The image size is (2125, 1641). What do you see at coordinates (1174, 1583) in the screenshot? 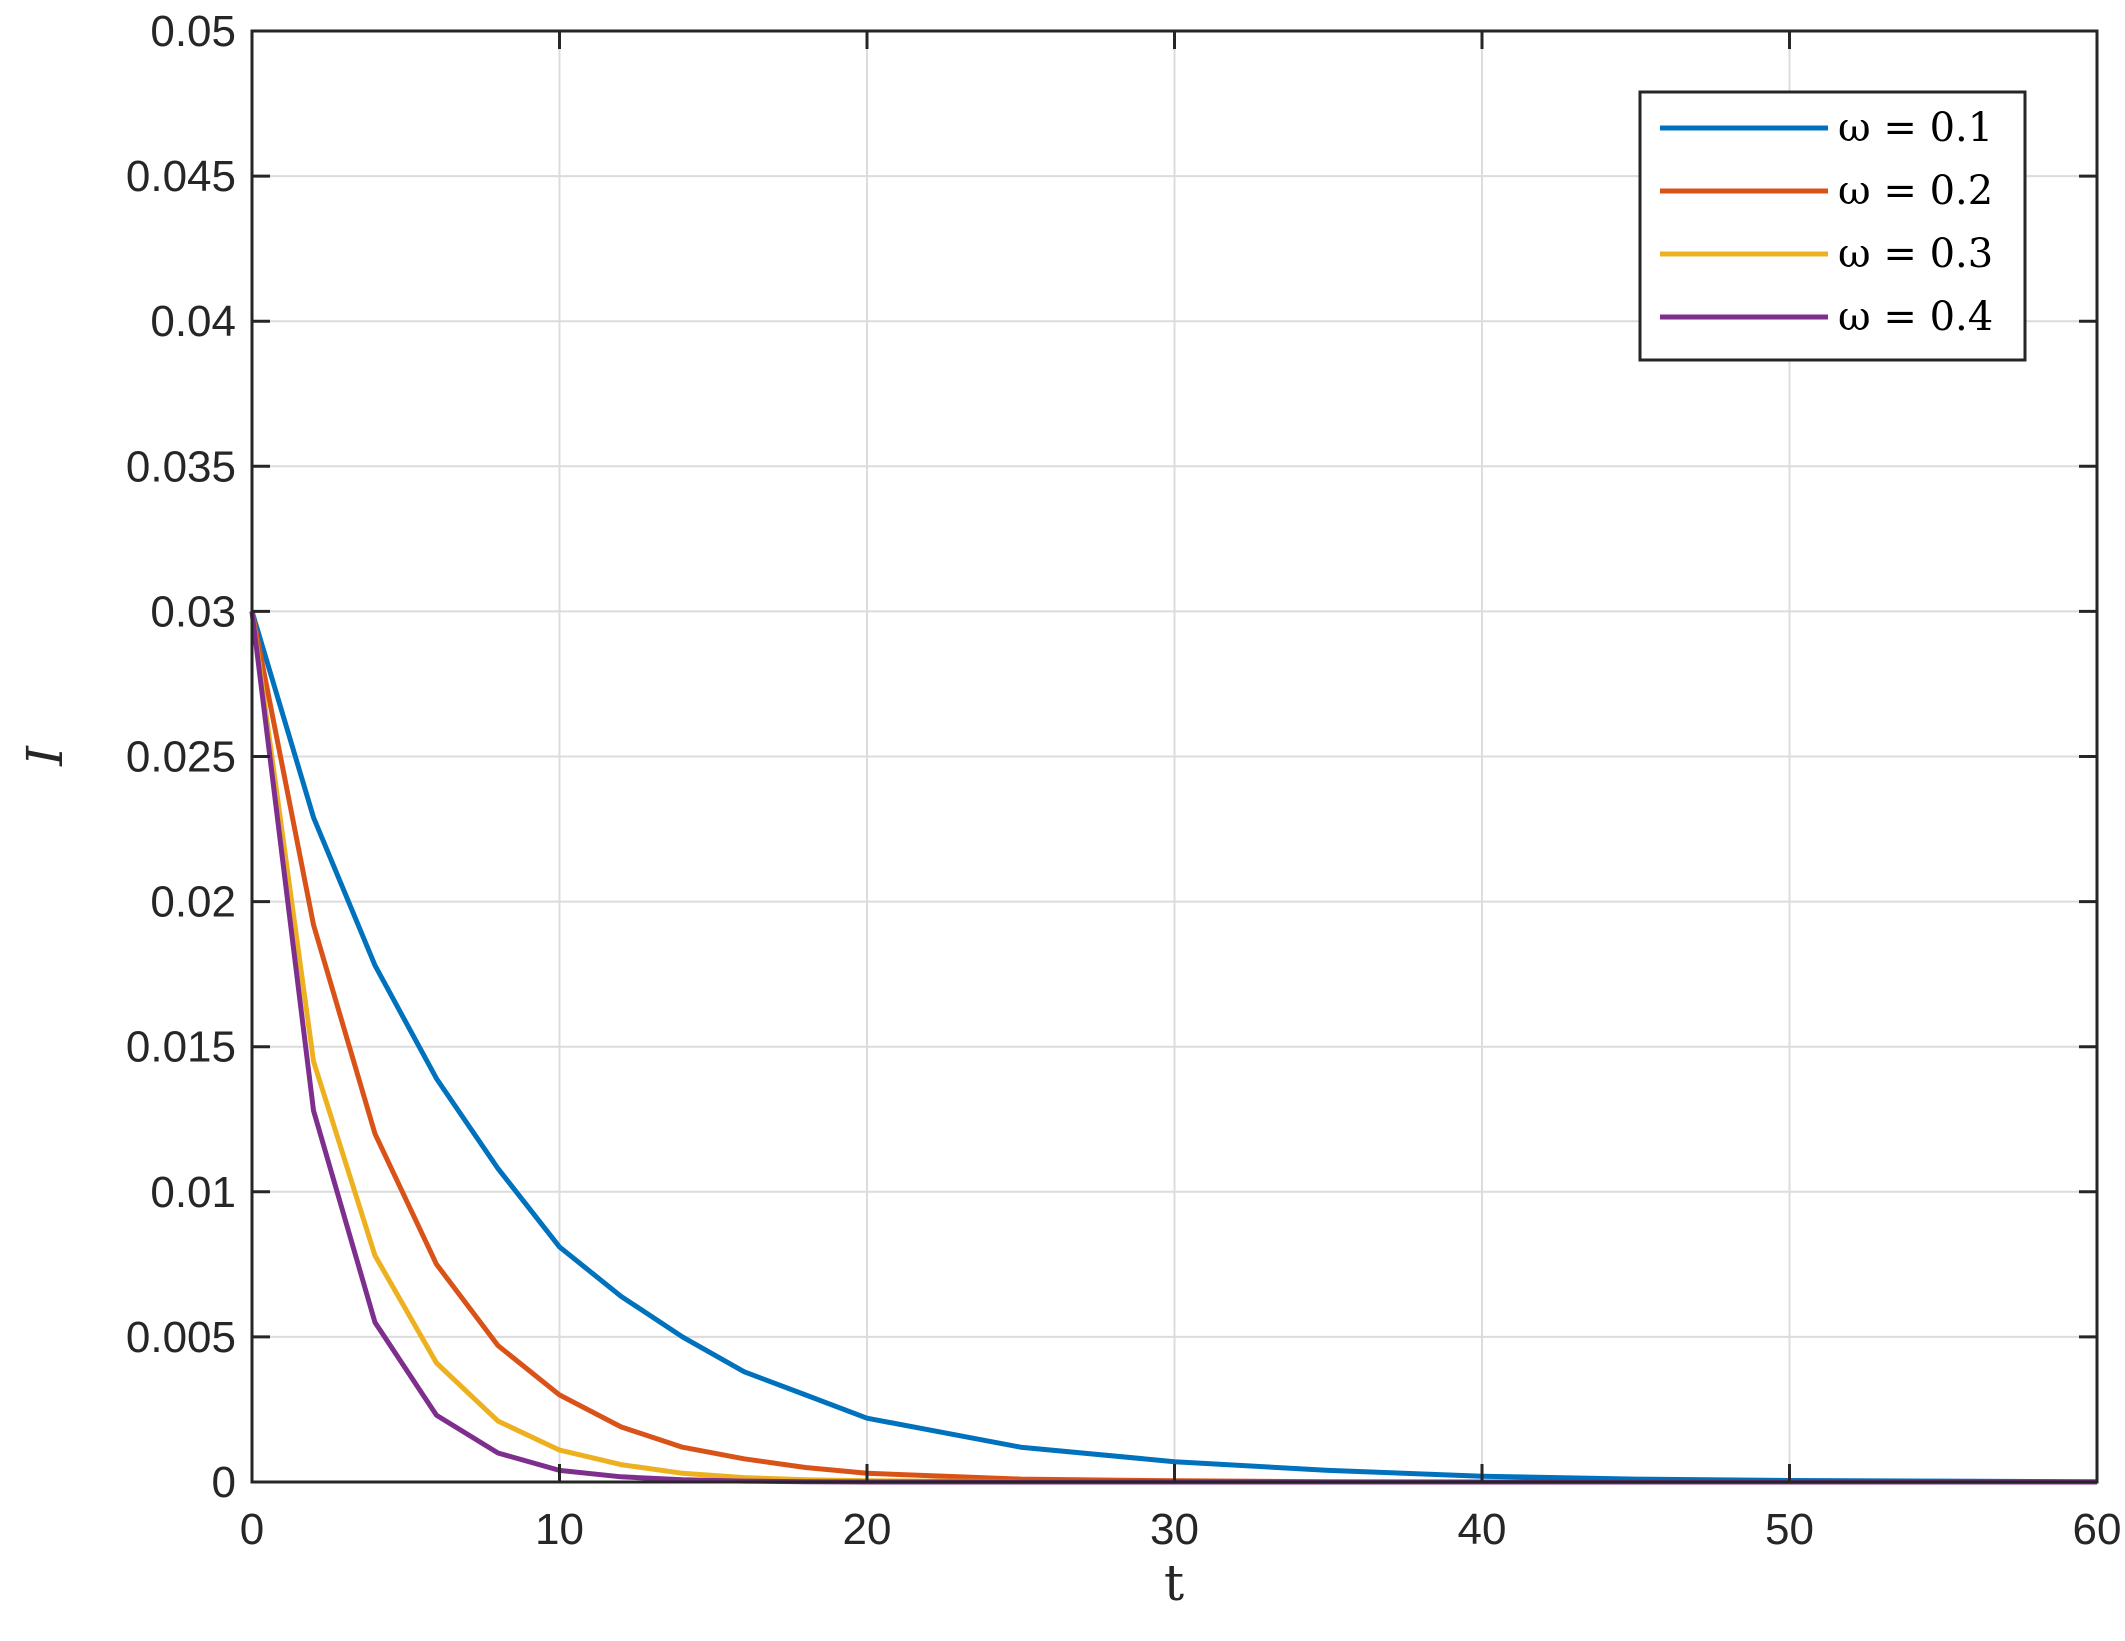
I see `x-axis-label: t` at bounding box center [1174, 1583].